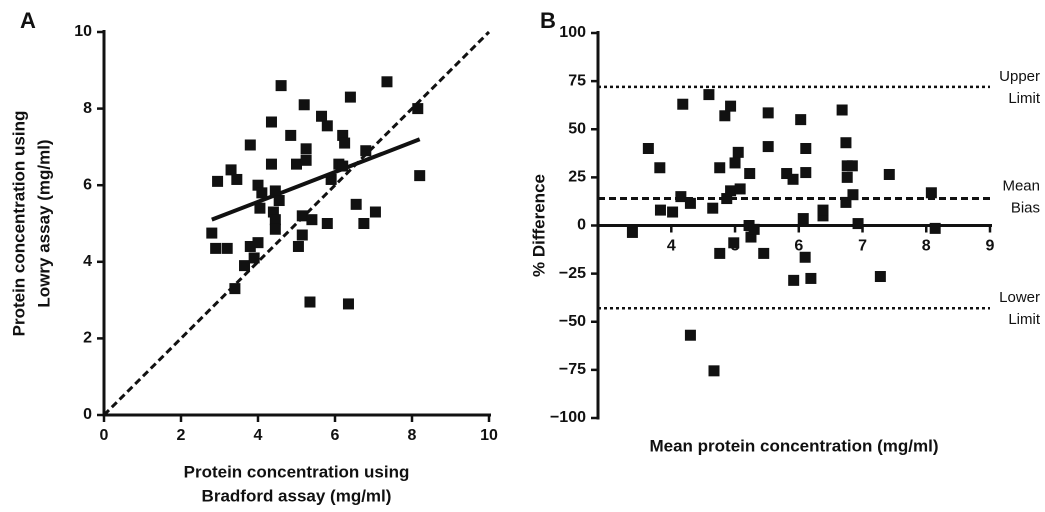  I want to click on y-tick-label: 50, so click(577, 128).